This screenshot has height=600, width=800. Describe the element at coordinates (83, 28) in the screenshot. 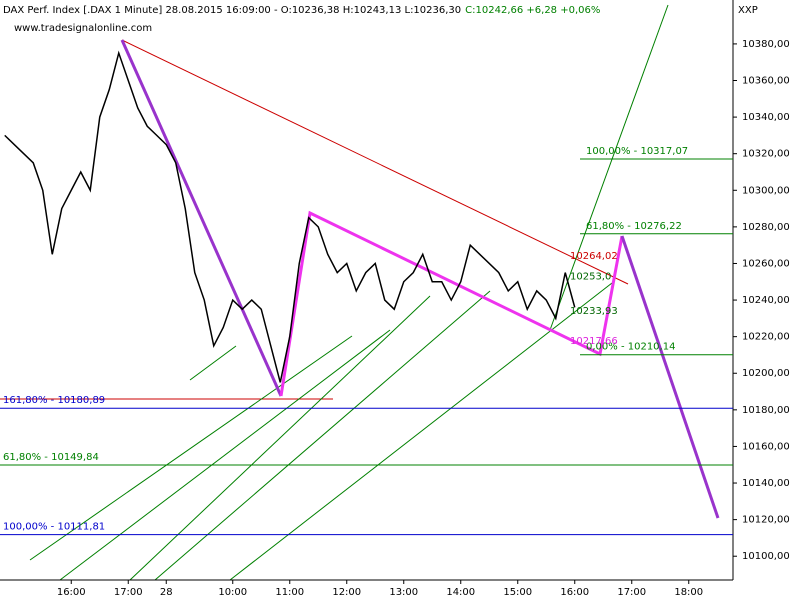

I see `source: www.tradesignalonline.com` at that location.